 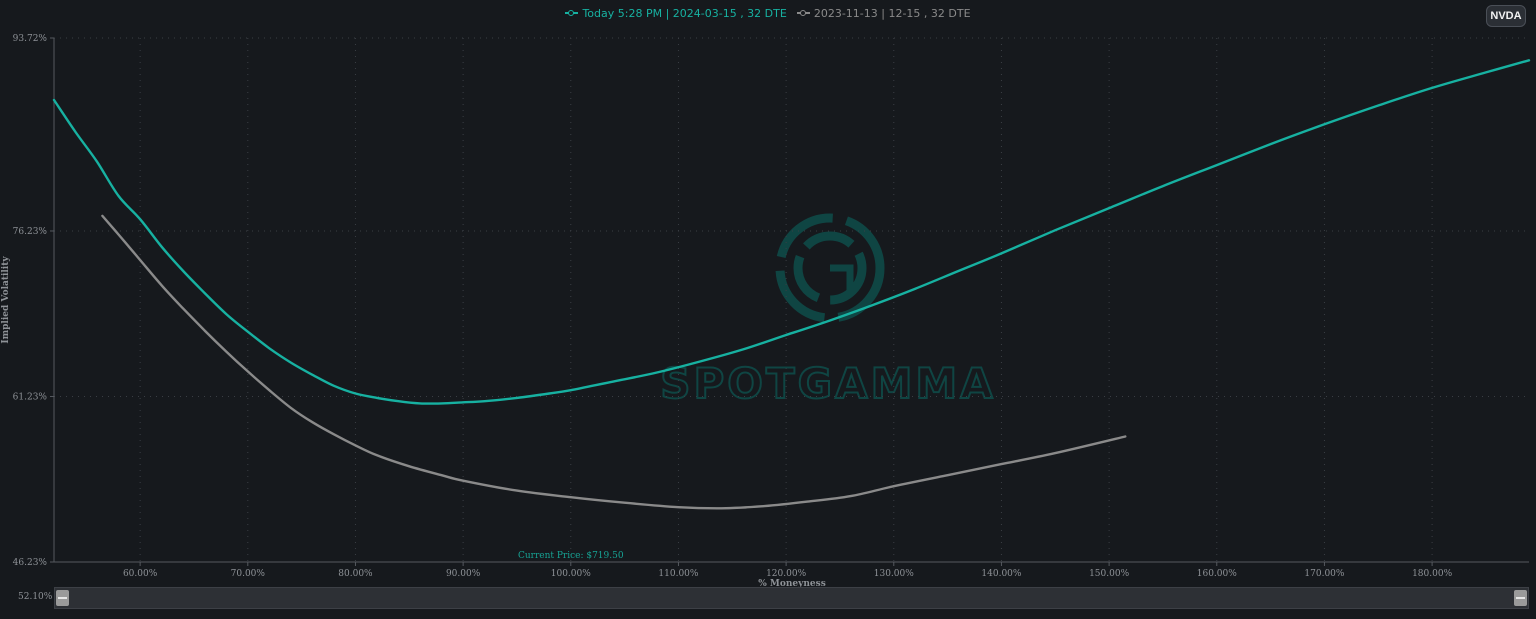 What do you see at coordinates (62, 598) in the screenshot?
I see `range-handle-left` at bounding box center [62, 598].